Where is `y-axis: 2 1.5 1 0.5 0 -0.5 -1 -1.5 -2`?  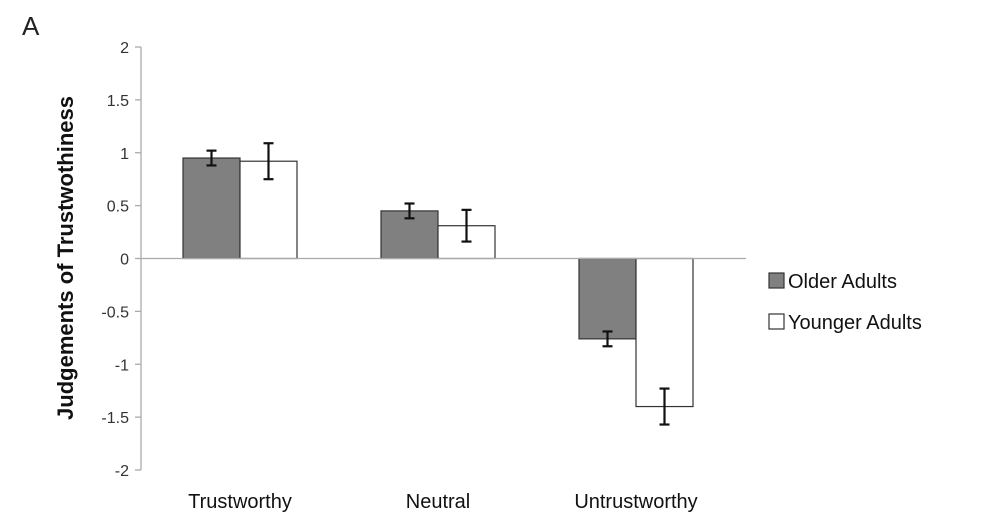
y-axis: 2 1.5 1 0.5 0 -0.5 -1 -1.5 -2 is located at coordinates (121, 260).